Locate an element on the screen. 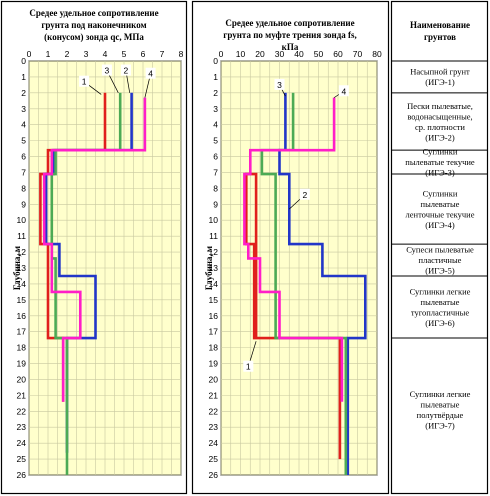 The width and height of the screenshot is (490, 496). soil-layer-6-text: Суглинки легкие is located at coordinates (440, 291).